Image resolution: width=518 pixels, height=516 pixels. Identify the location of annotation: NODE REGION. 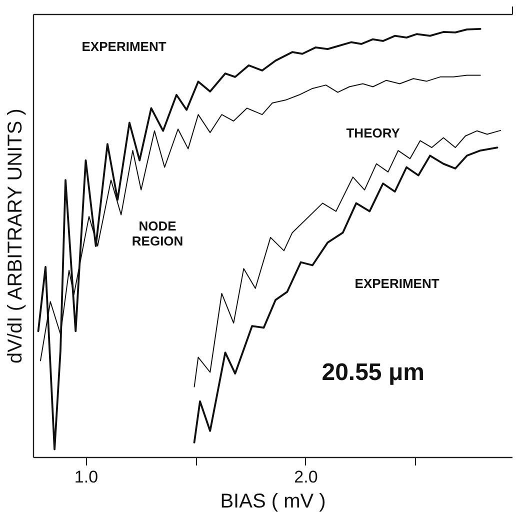
(158, 233).